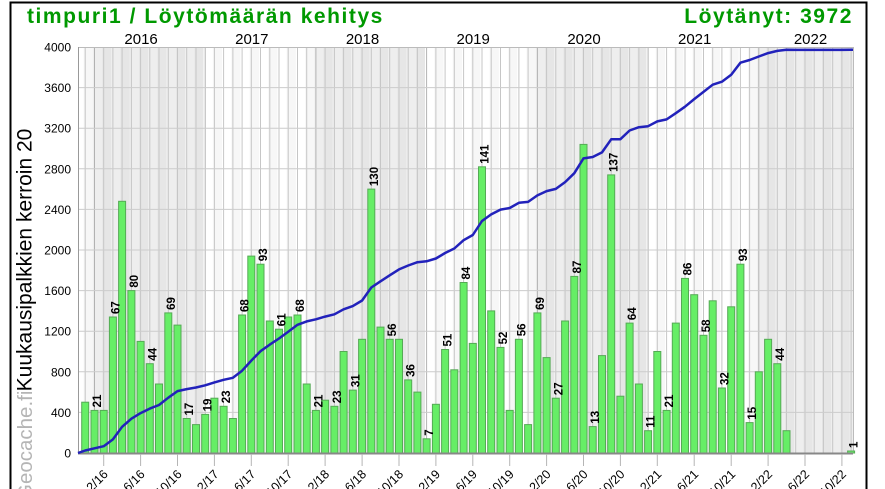 This screenshot has height=489, width=885. Describe the element at coordinates (57, 88) in the screenshot. I see `svg-text: 3600` at that location.